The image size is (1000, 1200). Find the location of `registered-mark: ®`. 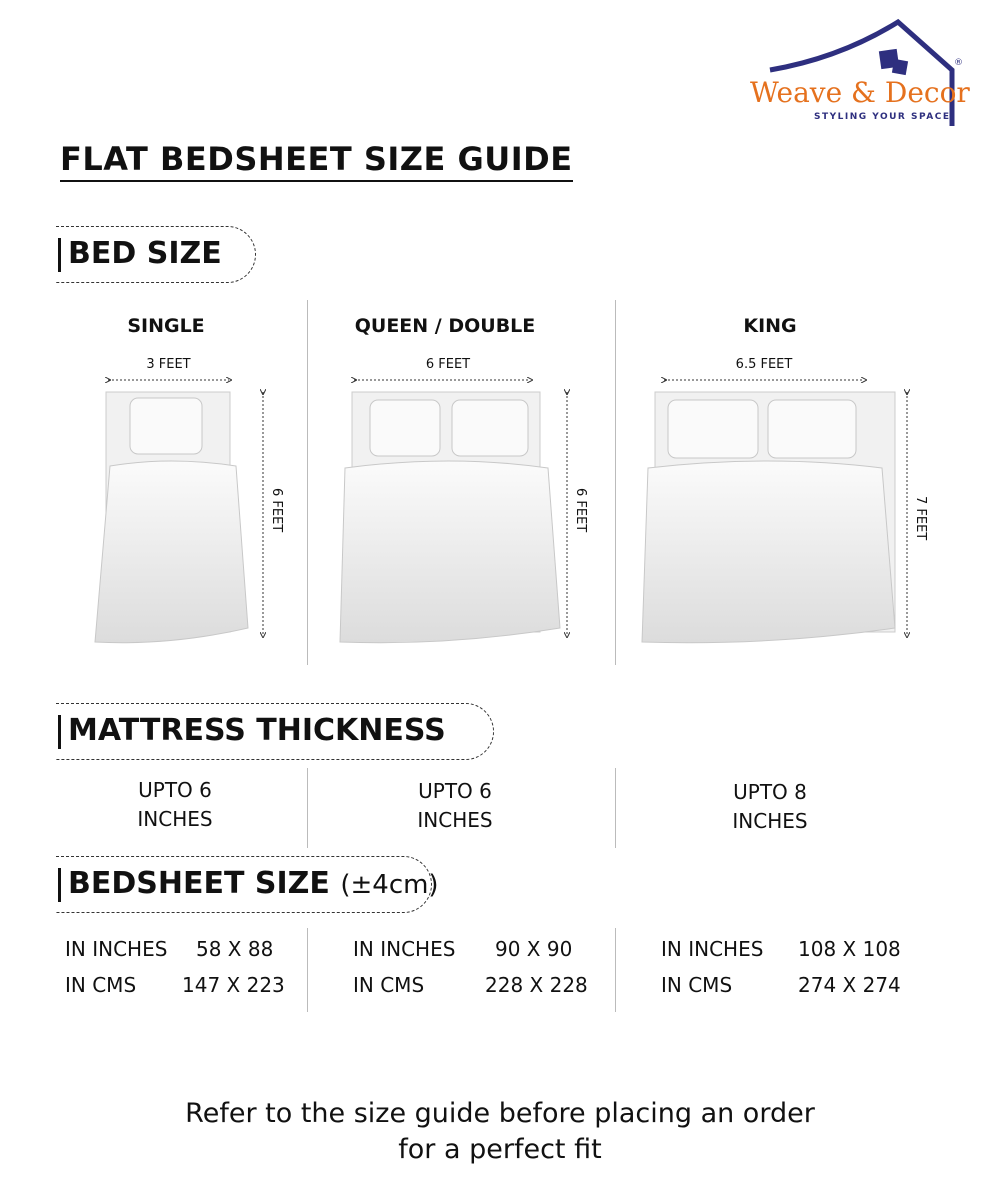

registered-mark: ® is located at coordinates (958, 63).